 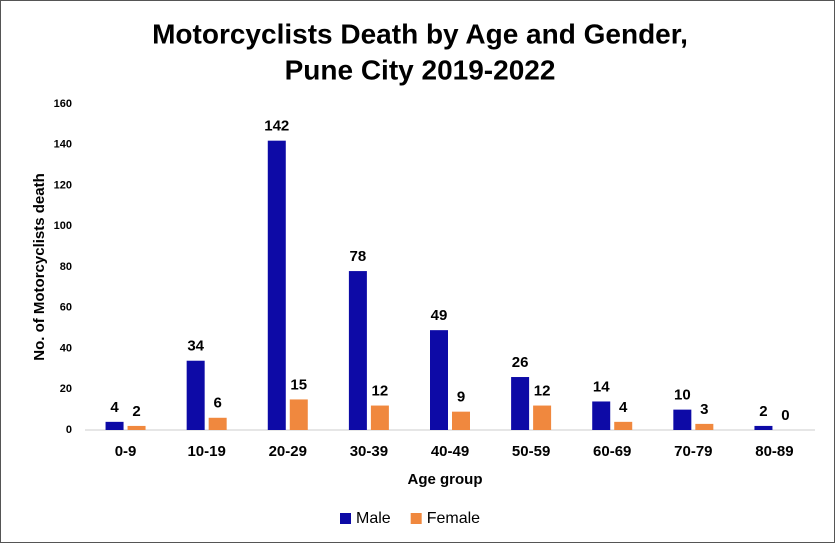 I want to click on y-tick-label: 20, so click(x=66, y=389).